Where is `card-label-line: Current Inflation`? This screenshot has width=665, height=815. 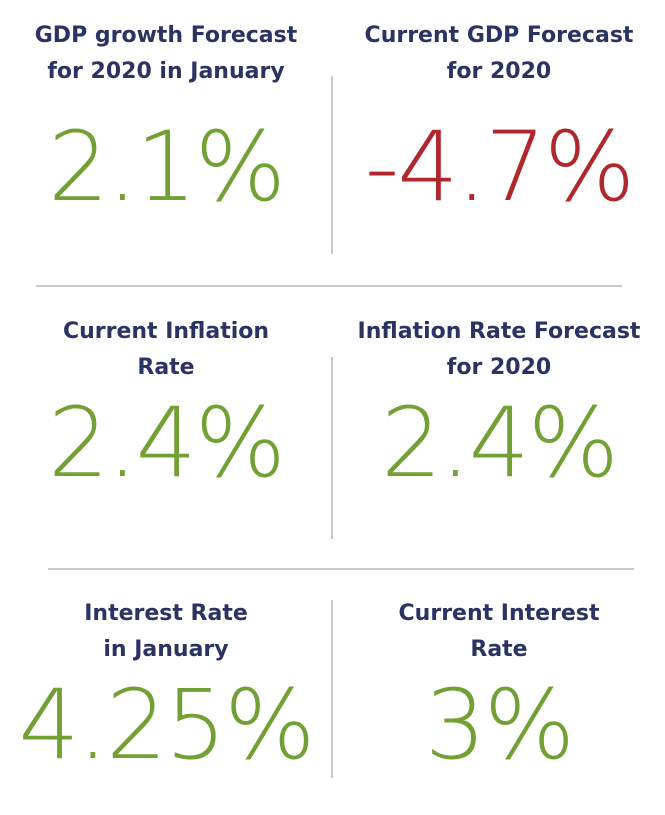
card-label-line: Current Inflation is located at coordinates (166, 331).